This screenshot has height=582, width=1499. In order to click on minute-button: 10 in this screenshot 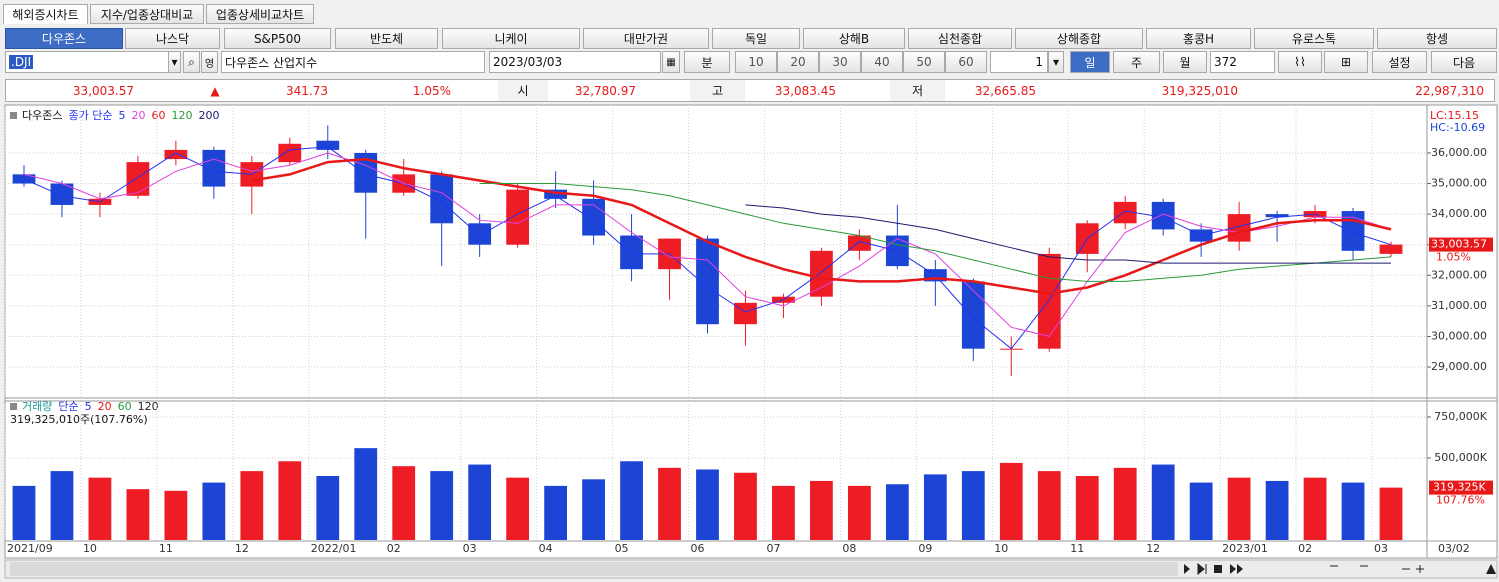, I will do `click(756, 62)`.